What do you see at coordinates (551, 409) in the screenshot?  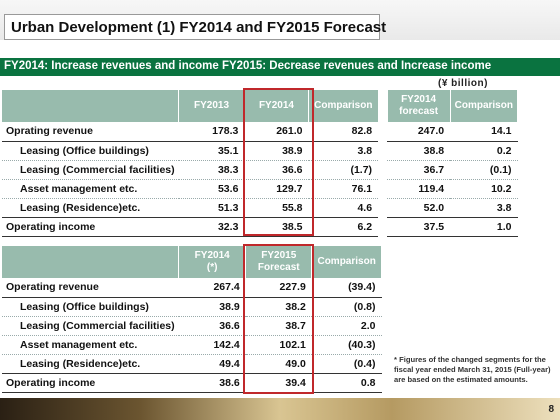 I see `page-number: 8` at bounding box center [551, 409].